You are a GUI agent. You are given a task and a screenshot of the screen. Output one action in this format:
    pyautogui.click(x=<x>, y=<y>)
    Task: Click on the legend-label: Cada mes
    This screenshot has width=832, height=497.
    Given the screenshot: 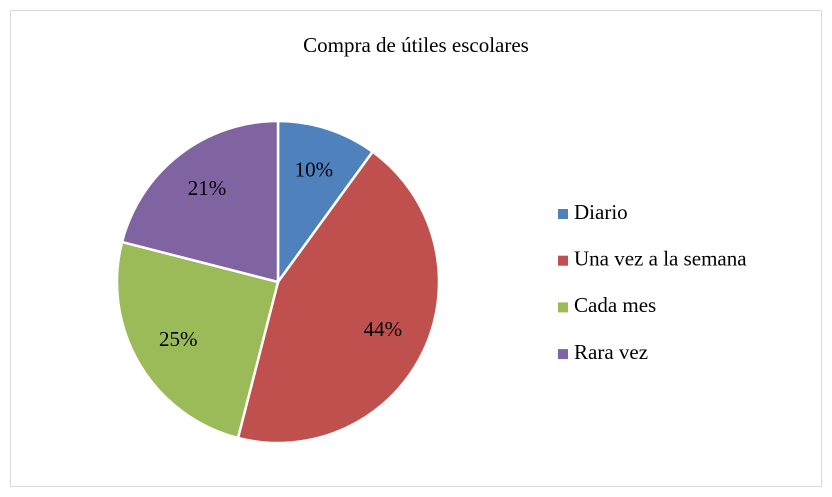 What is the action you would take?
    pyautogui.click(x=615, y=305)
    